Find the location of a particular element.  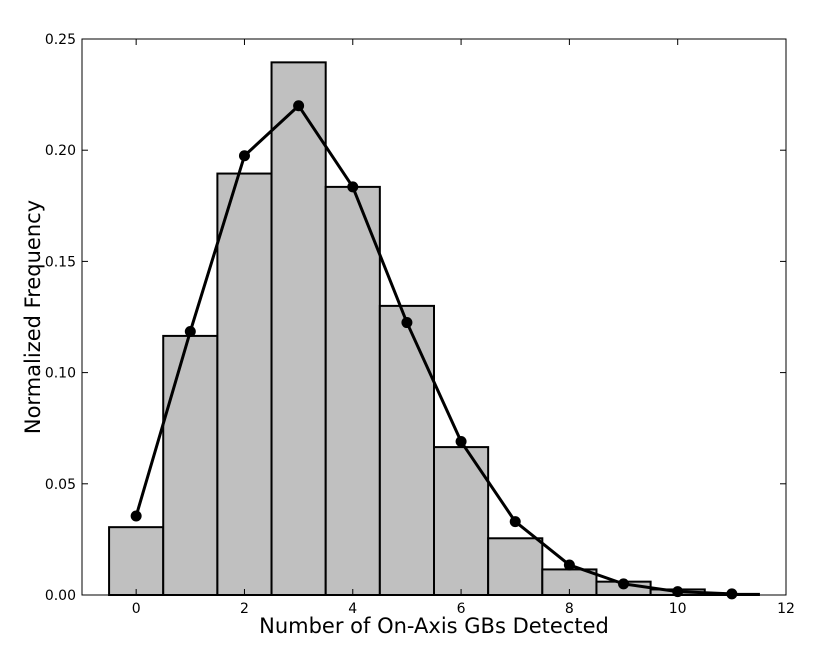

y-tick-label: 0.00 is located at coordinates (60, 596).